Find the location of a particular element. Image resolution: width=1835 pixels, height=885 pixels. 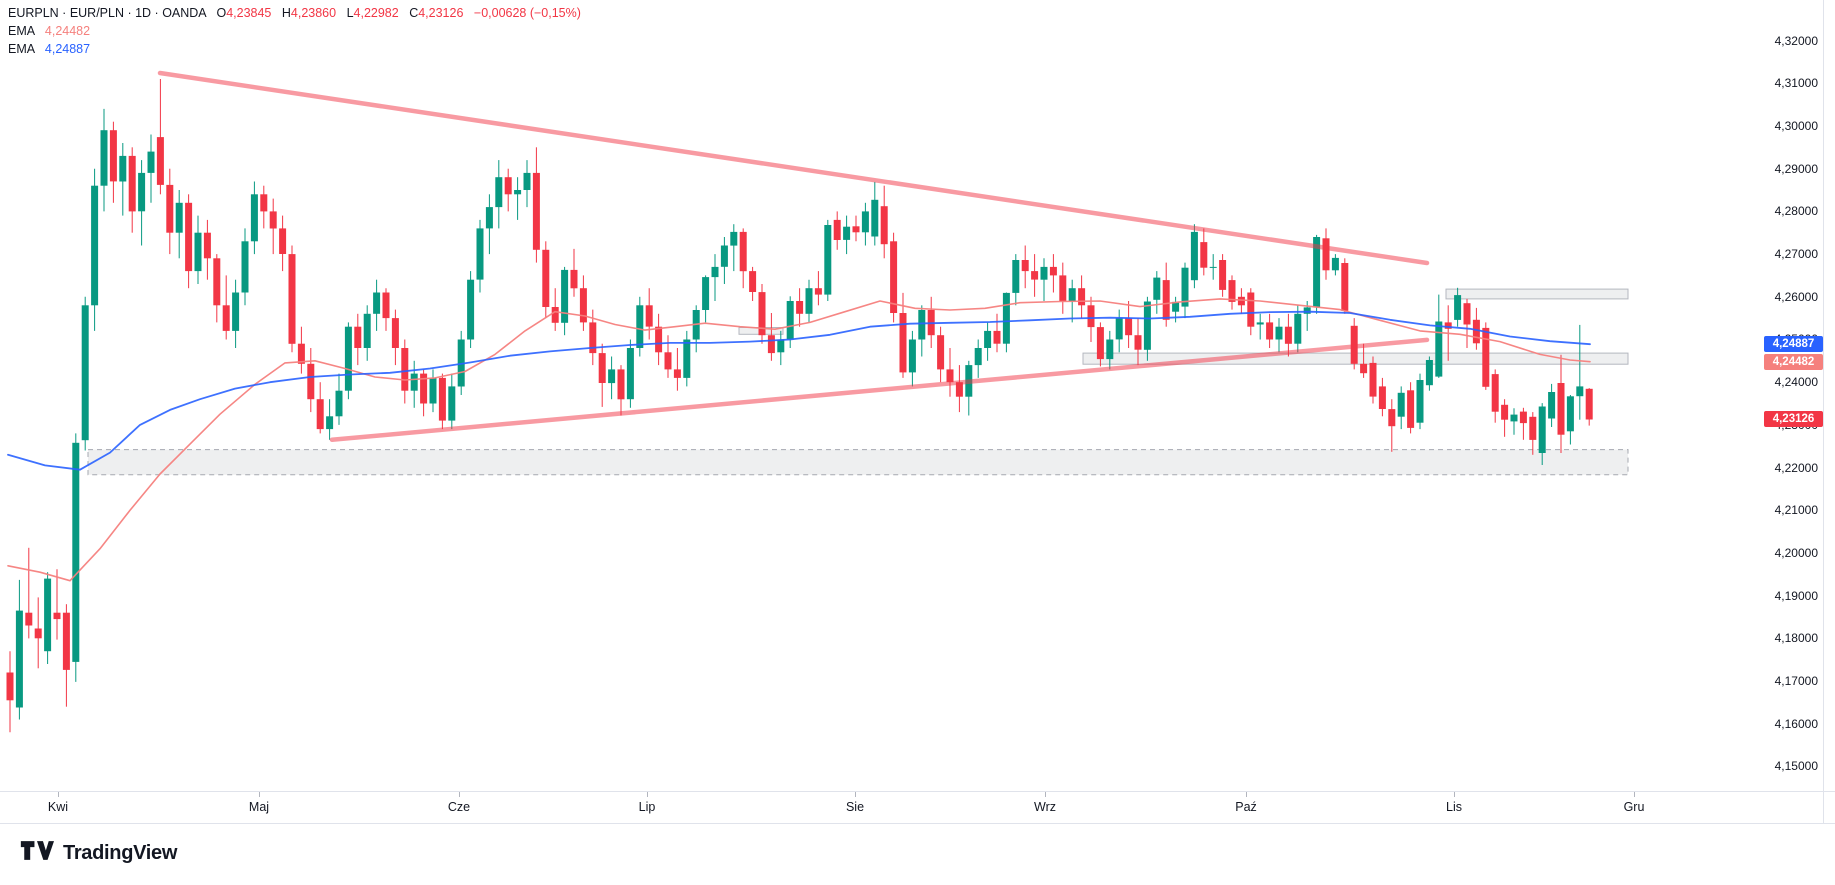

price-axis-label: 4,24000 is located at coordinates (1796, 382).